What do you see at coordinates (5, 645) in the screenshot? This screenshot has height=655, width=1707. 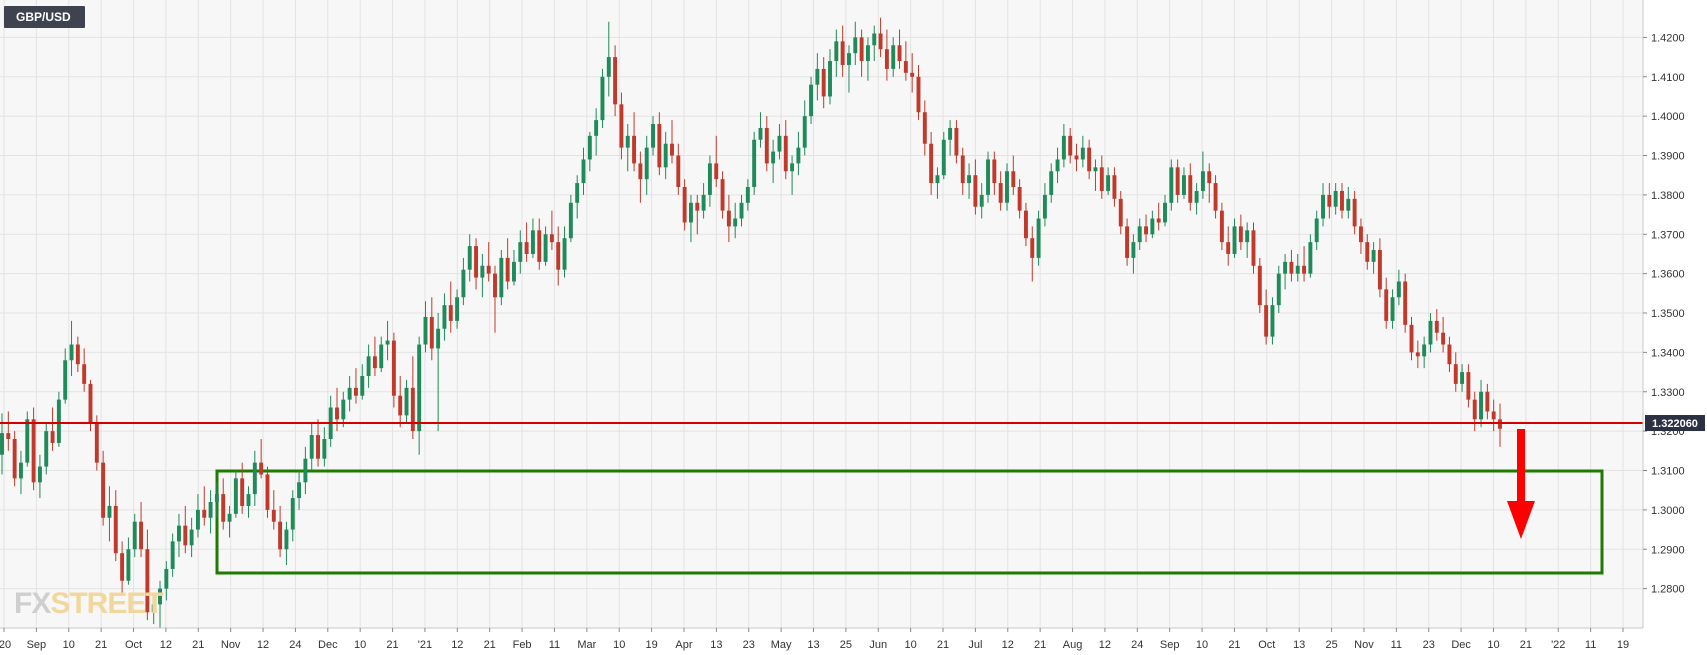 I see `x-tick-label: '20` at bounding box center [5, 645].